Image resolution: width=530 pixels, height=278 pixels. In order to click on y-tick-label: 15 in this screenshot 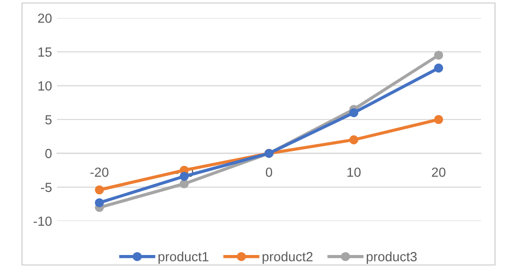, I will do `click(45, 52)`.